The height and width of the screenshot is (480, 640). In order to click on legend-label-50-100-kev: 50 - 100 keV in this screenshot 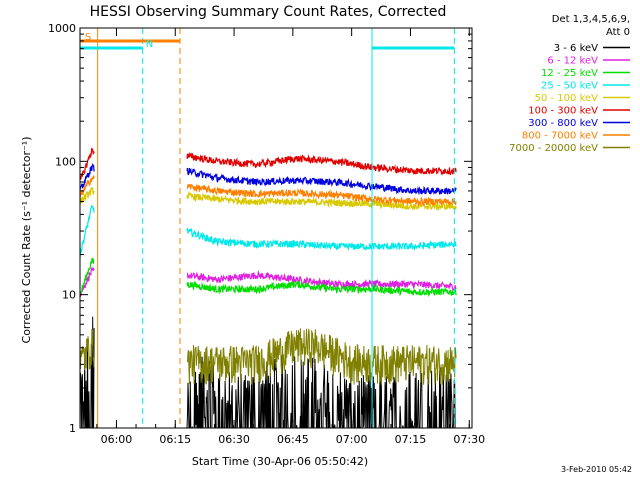, I will do `click(567, 98)`.